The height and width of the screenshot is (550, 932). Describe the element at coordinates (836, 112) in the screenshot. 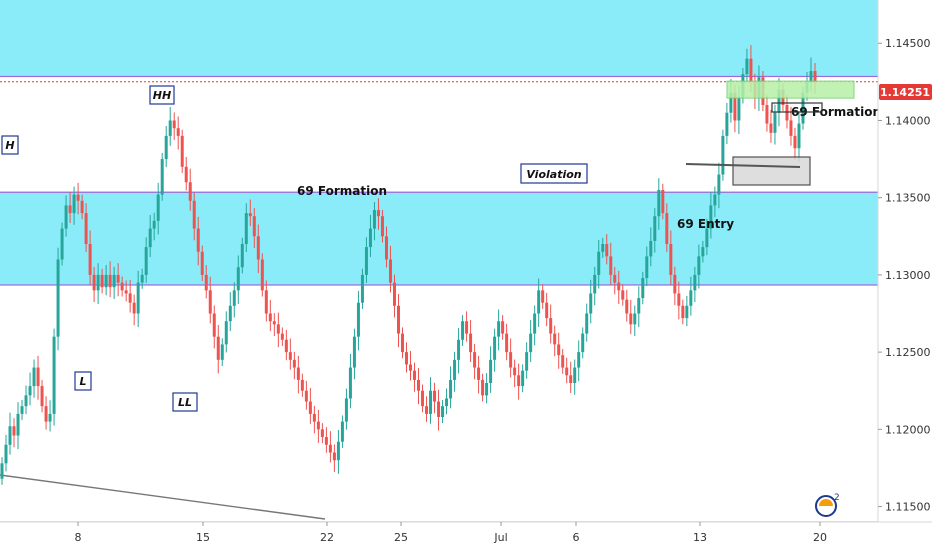

I see `annotation-text-7: 69 Formation` at that location.